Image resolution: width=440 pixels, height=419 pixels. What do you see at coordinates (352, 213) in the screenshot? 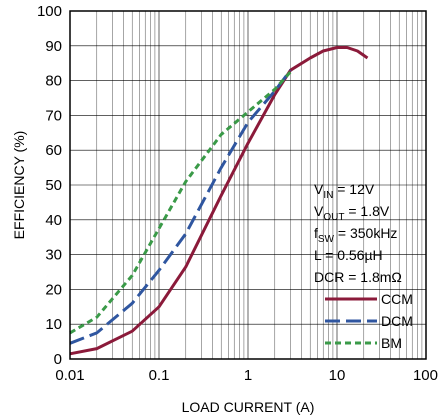
I see `condition-line: VOUT = 1.8V` at bounding box center [352, 213].